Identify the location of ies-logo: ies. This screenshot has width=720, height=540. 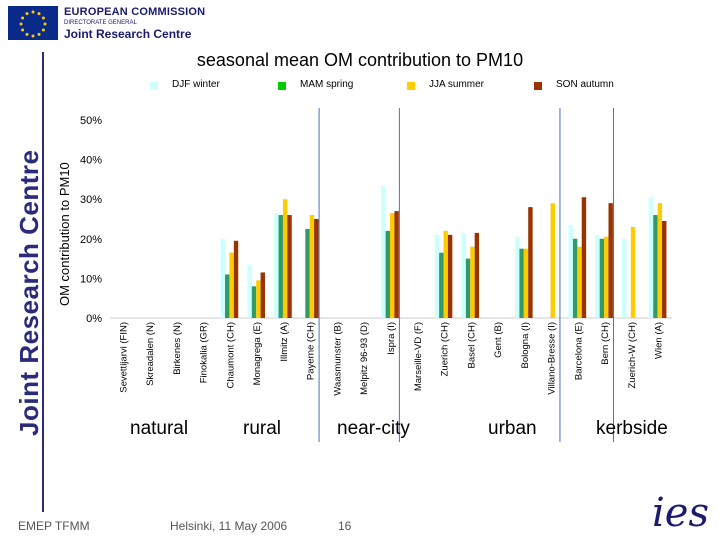
(680, 513).